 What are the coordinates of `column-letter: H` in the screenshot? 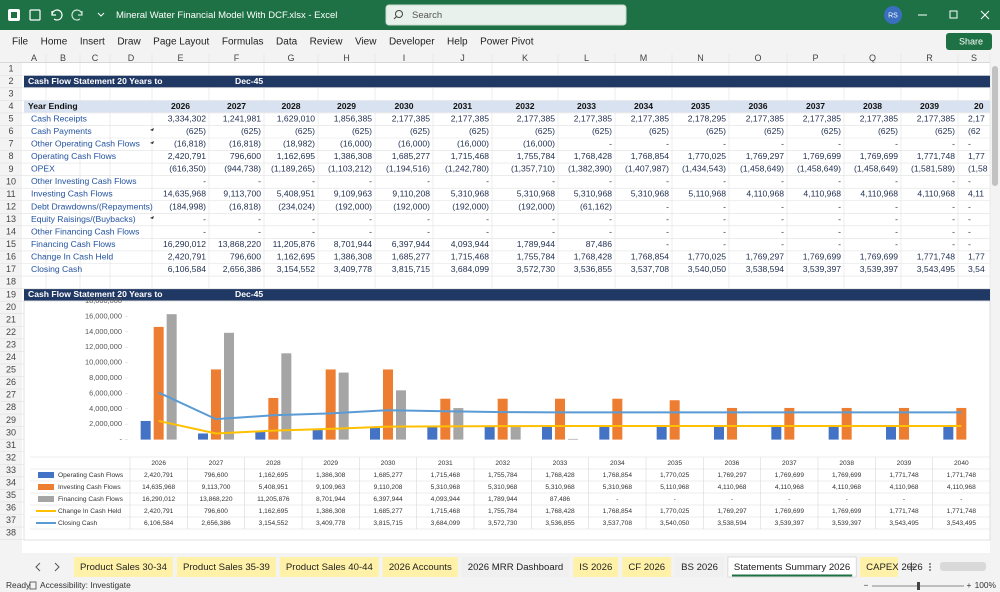 It's located at (346, 58).